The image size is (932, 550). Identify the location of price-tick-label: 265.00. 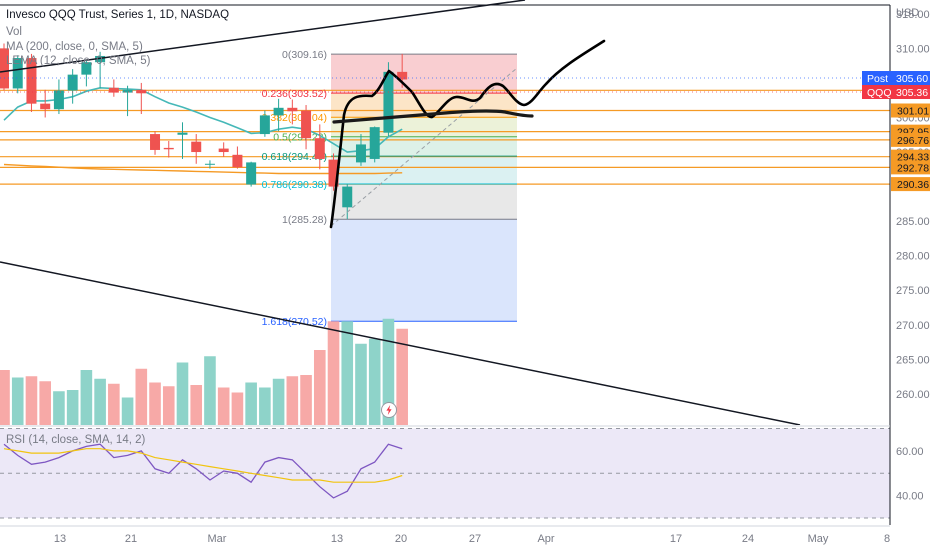
(913, 360).